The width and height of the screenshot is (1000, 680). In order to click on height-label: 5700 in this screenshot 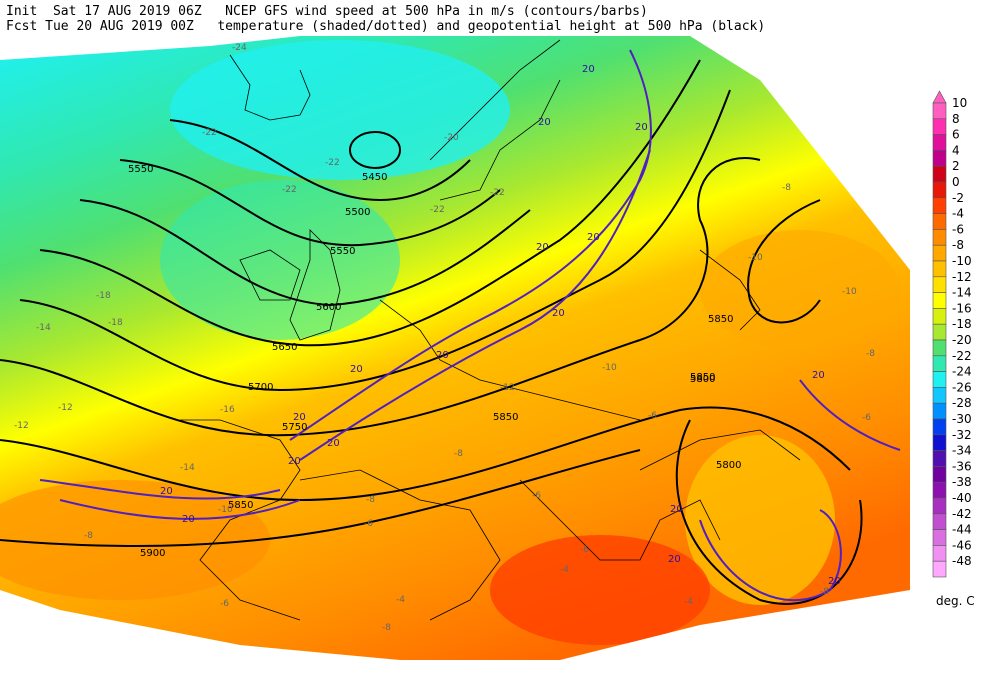, I will do `click(260, 387)`.